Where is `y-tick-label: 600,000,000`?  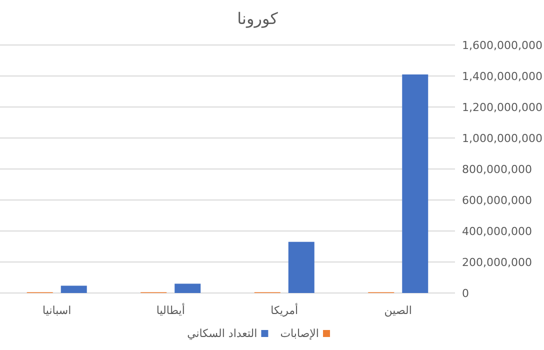 y-tick-label: 600,000,000 is located at coordinates (497, 200).